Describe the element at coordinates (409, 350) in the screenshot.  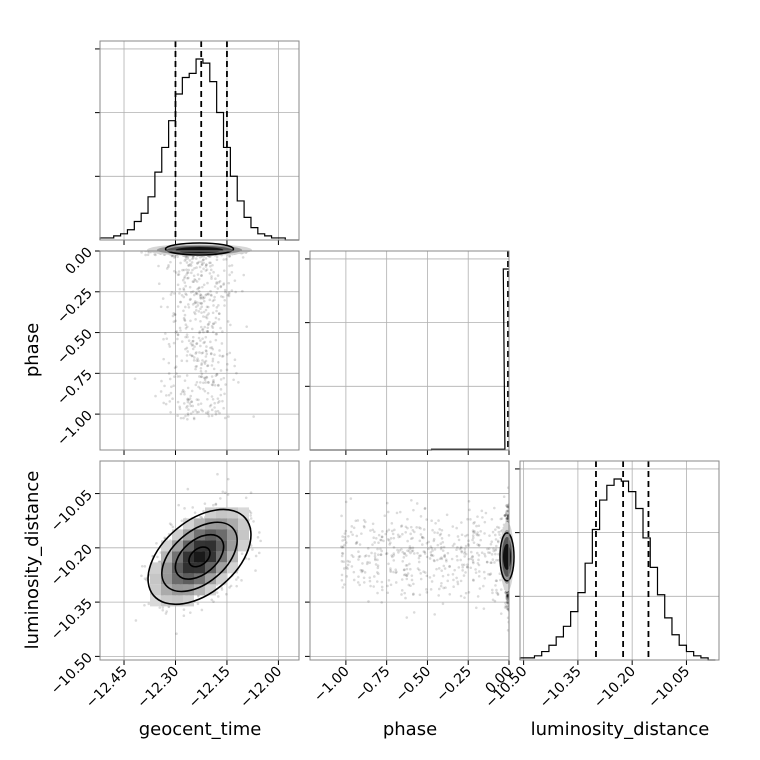
I see `panel-frame-phase` at that location.